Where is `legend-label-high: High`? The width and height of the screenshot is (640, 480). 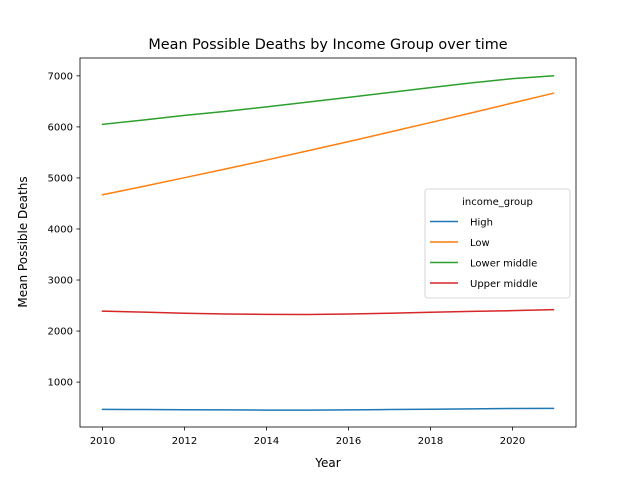
legend-label-high: High is located at coordinates (481, 223).